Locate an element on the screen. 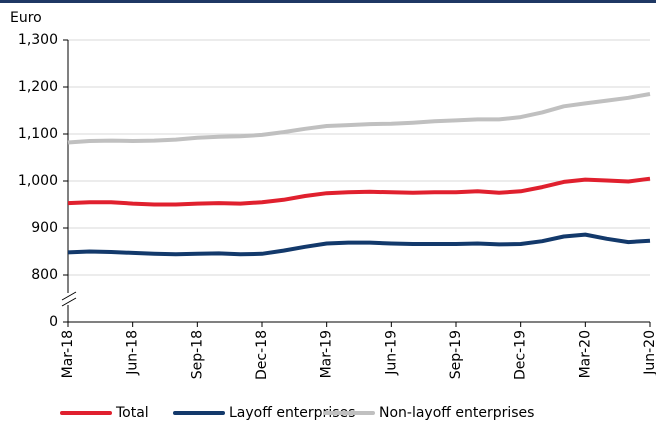  x-tick-label: Jun-19 is located at coordinates (391, 353).